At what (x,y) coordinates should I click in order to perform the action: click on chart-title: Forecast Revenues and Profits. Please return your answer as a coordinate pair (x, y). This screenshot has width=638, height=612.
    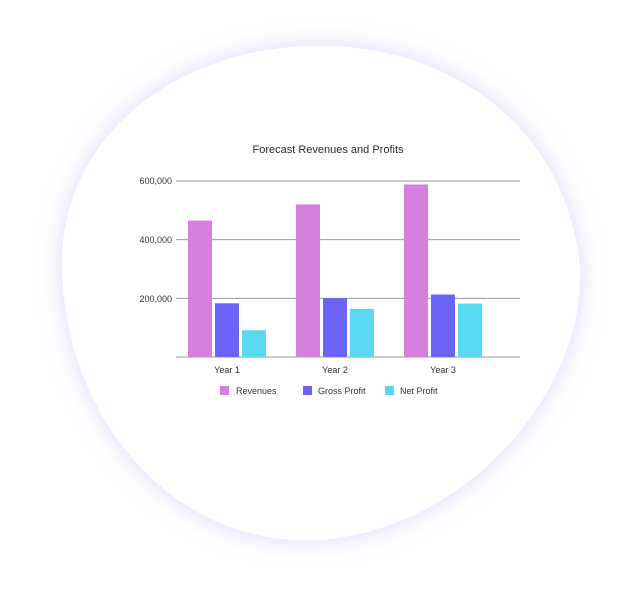
    Looking at the image, I should click on (328, 150).